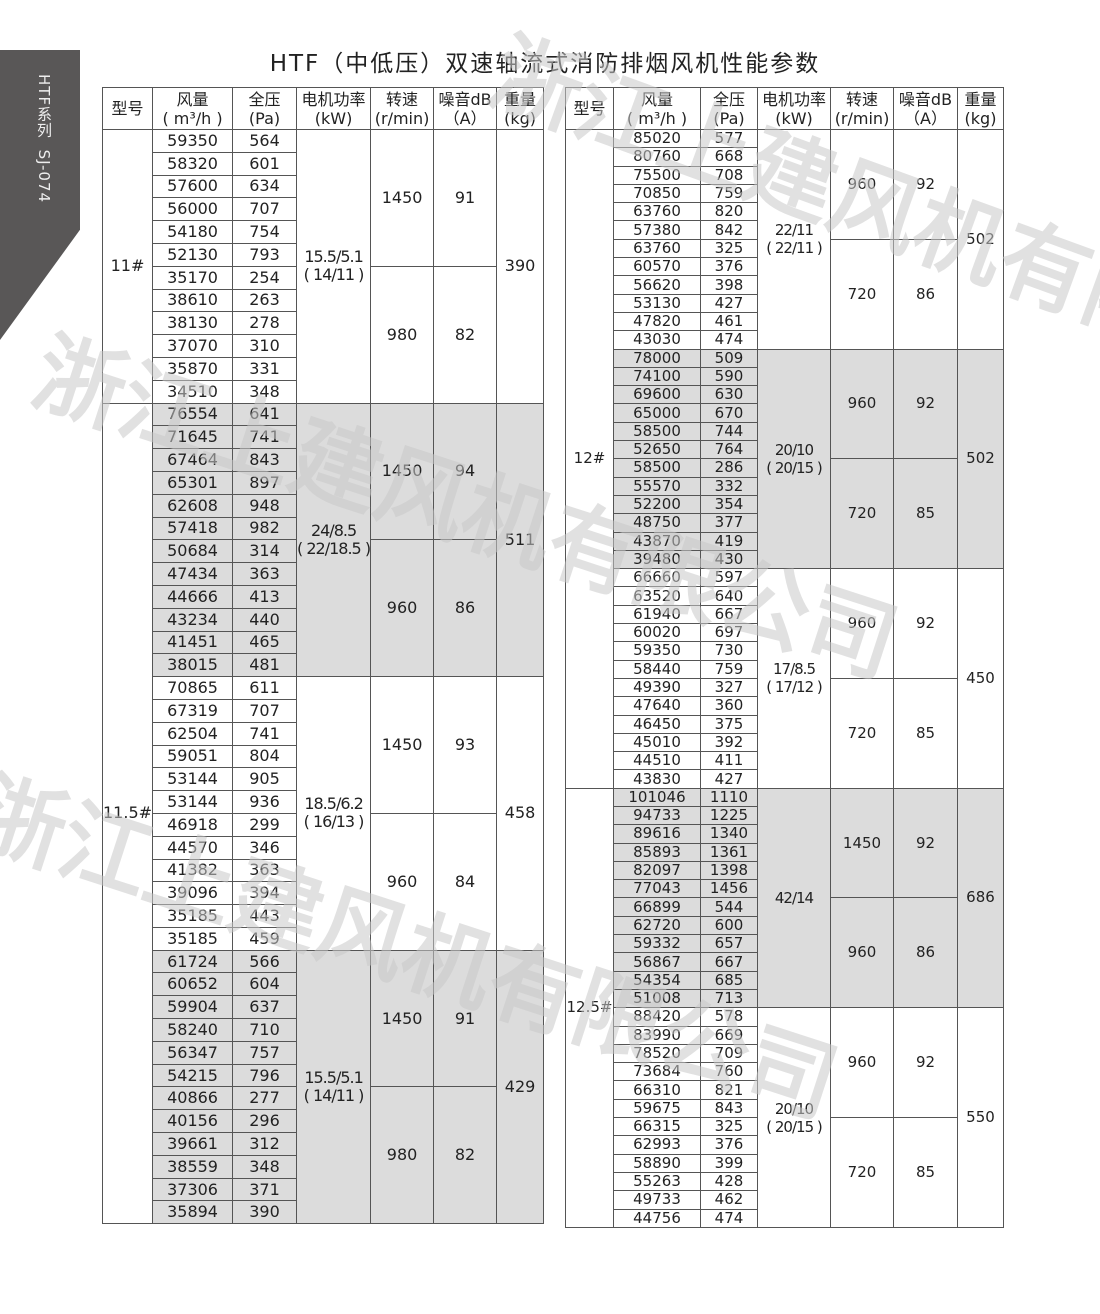 This screenshot has height=1314, width=1100. Describe the element at coordinates (729, 1163) in the screenshot. I see `pressure-cell: 399` at that location.